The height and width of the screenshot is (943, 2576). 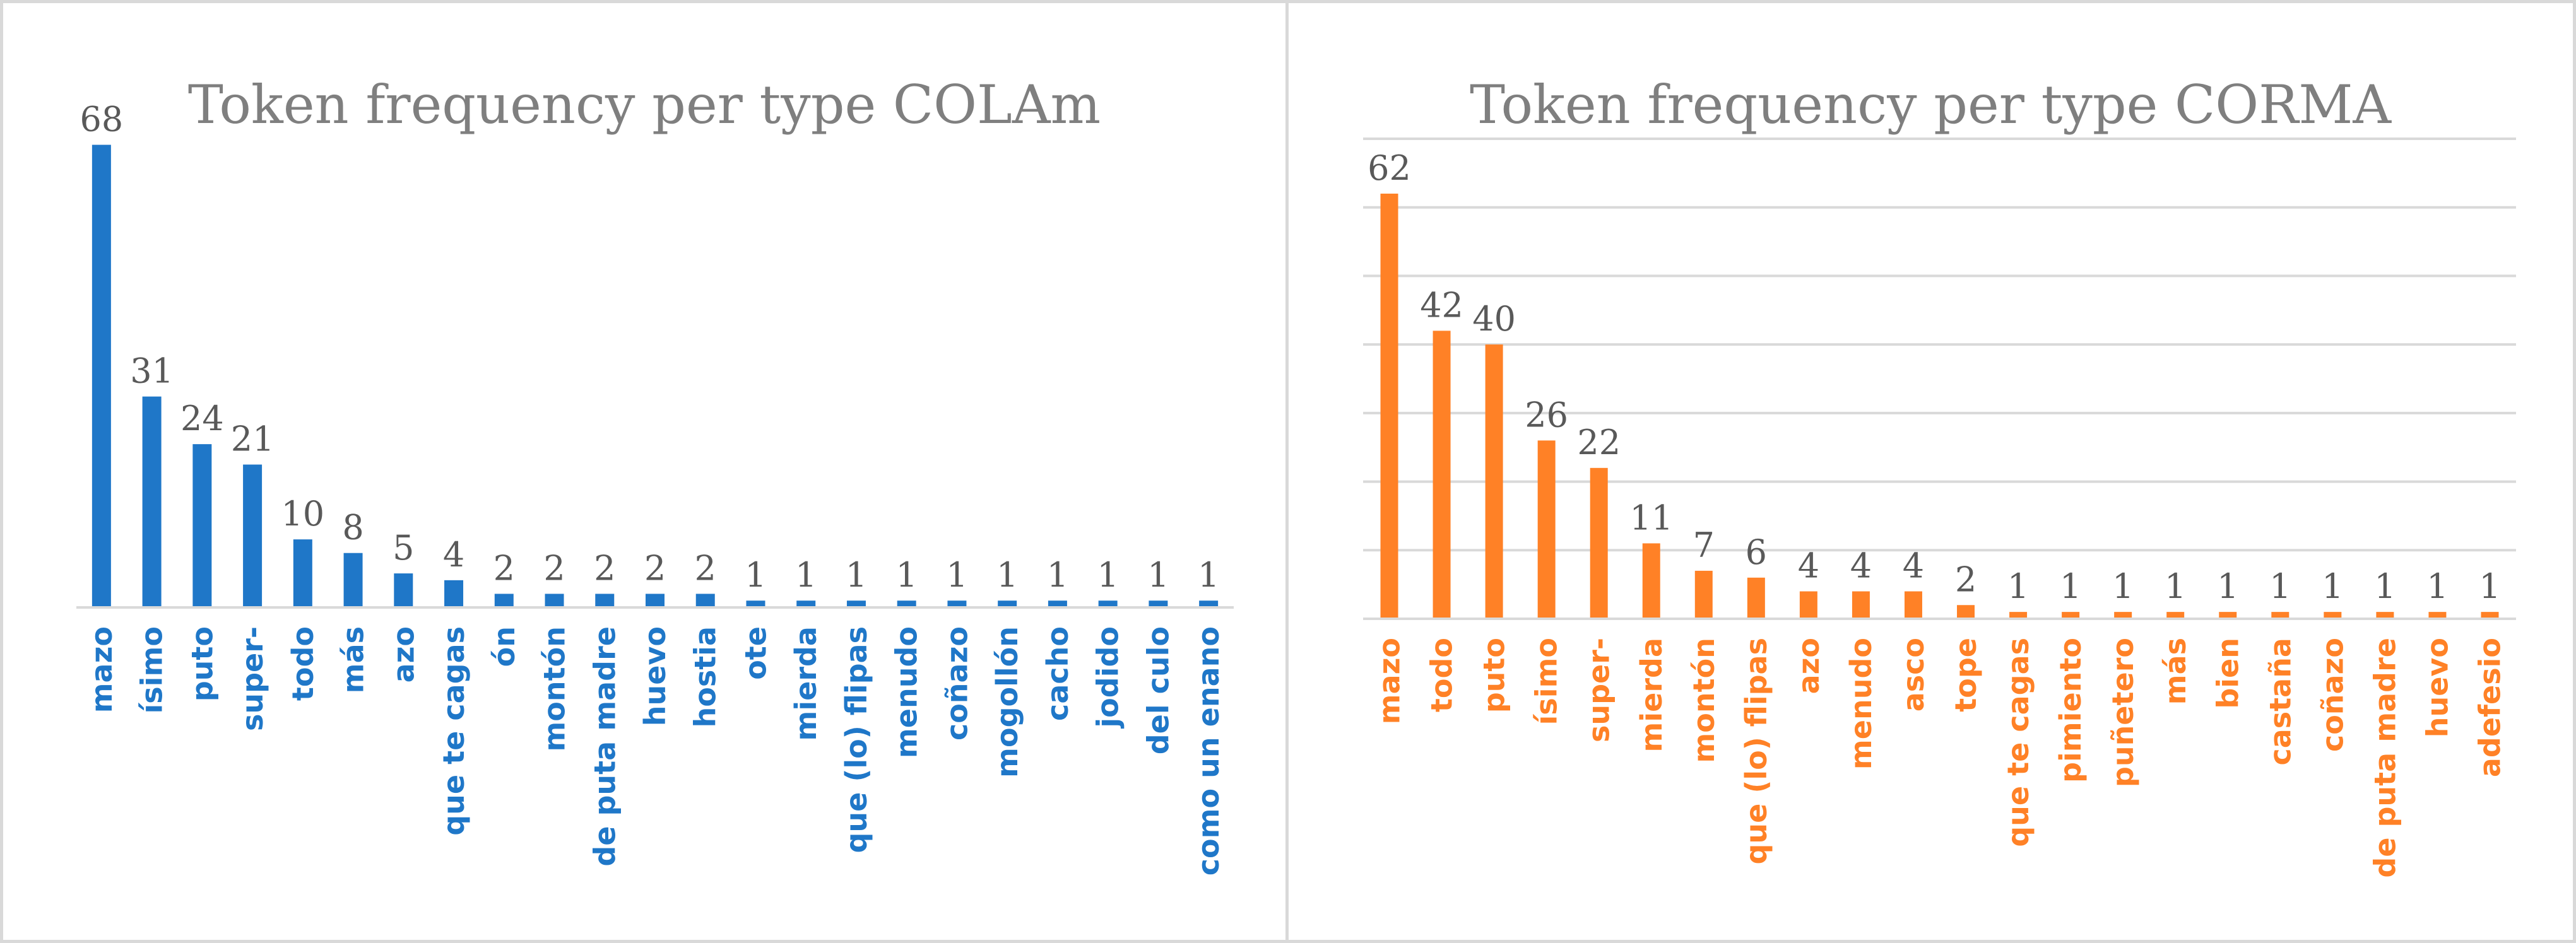 What do you see at coordinates (957, 684) in the screenshot?
I see `x-tick-label: coñazo` at bounding box center [957, 684].